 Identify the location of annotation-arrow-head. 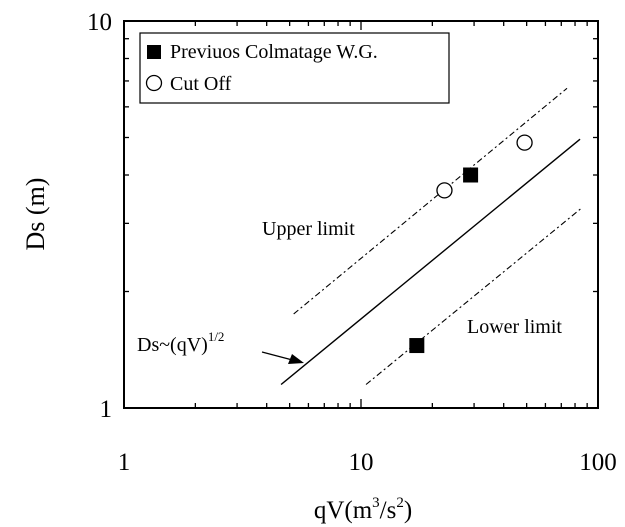
(296, 359).